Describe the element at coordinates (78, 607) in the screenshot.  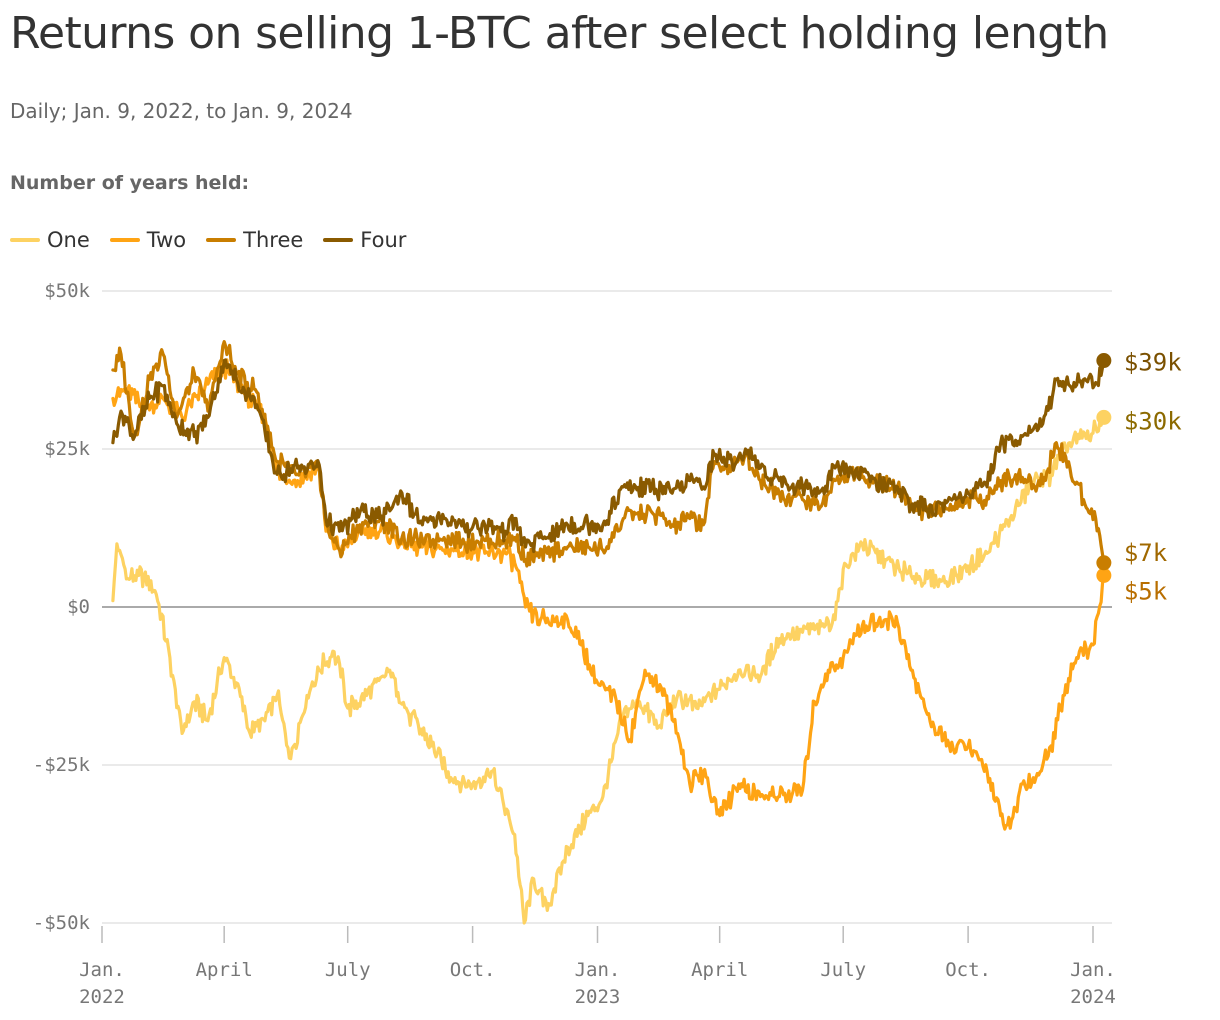
I see `y-tick-label: $0` at that location.